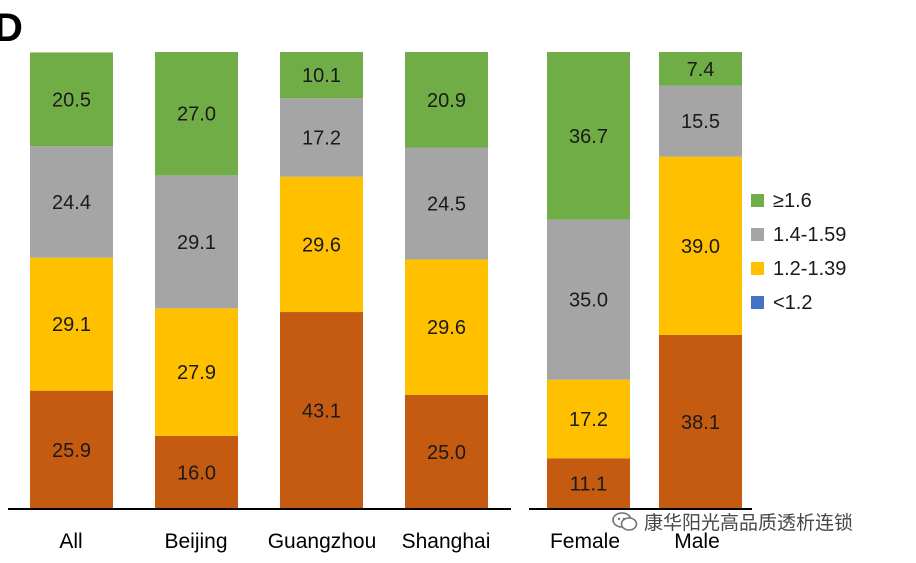 The height and width of the screenshot is (563, 916). What do you see at coordinates (809, 269) in the screenshot?
I see `legend-label-2: 1.2-1.39` at bounding box center [809, 269].